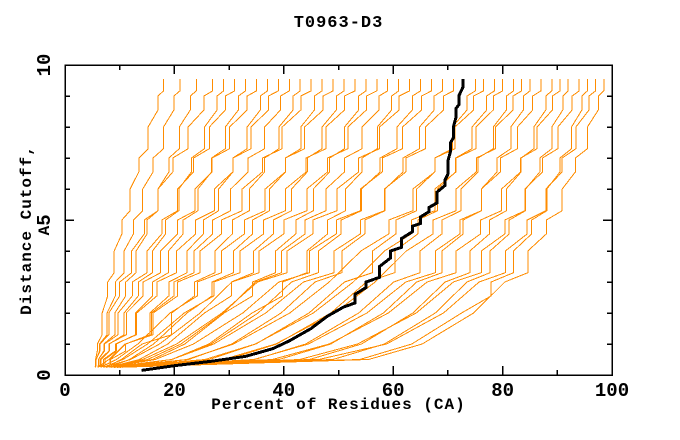 The image size is (680, 440). What do you see at coordinates (174, 391) in the screenshot?
I see `x-tick-label: 20` at bounding box center [174, 391].